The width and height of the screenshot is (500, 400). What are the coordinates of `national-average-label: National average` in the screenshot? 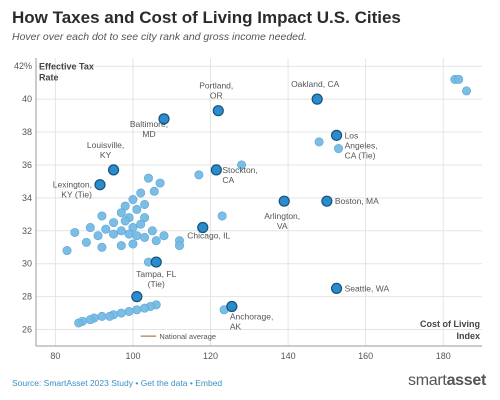 It's located at (187, 336).